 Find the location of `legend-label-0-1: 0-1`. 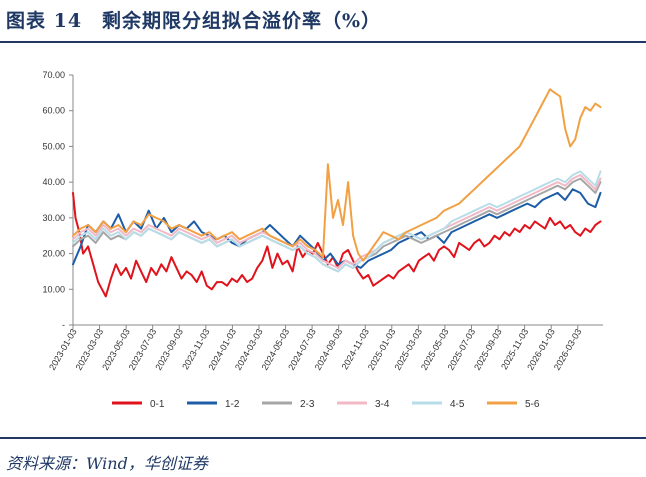

legend-label-0-1: 0-1 is located at coordinates (157, 404).